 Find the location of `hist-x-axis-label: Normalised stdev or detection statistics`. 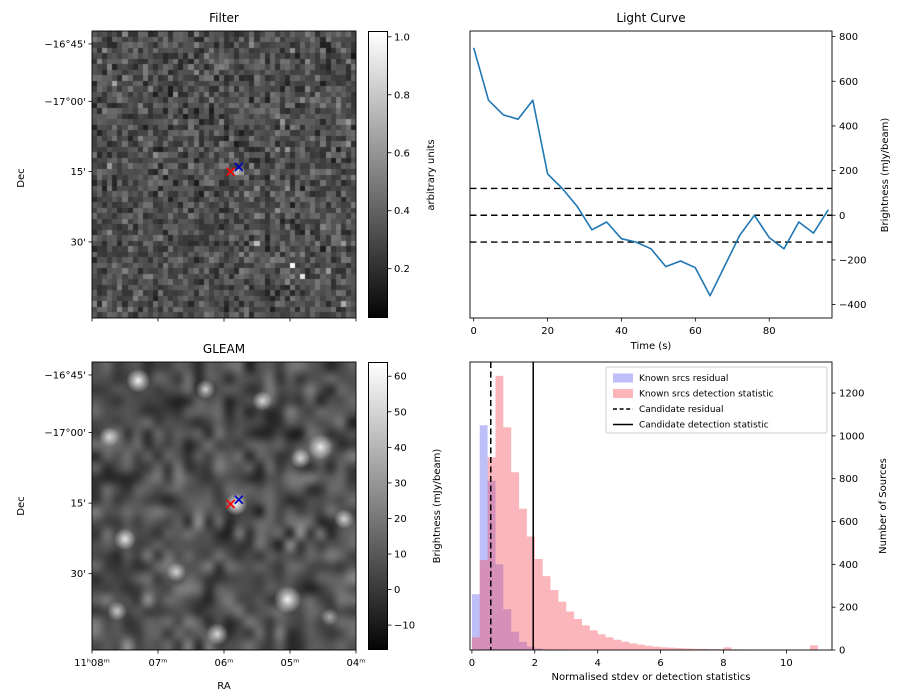

hist-x-axis-label: Normalised stdev or detection statistics is located at coordinates (651, 677).